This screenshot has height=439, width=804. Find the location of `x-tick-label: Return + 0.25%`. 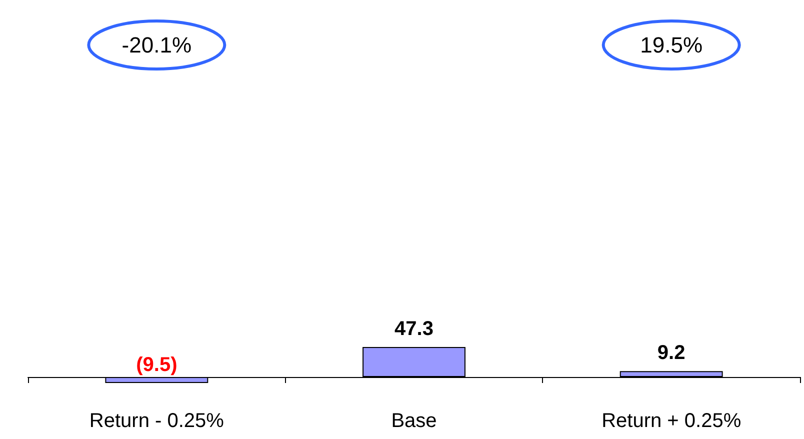

x-tick-label: Return + 0.25% is located at coordinates (672, 421).